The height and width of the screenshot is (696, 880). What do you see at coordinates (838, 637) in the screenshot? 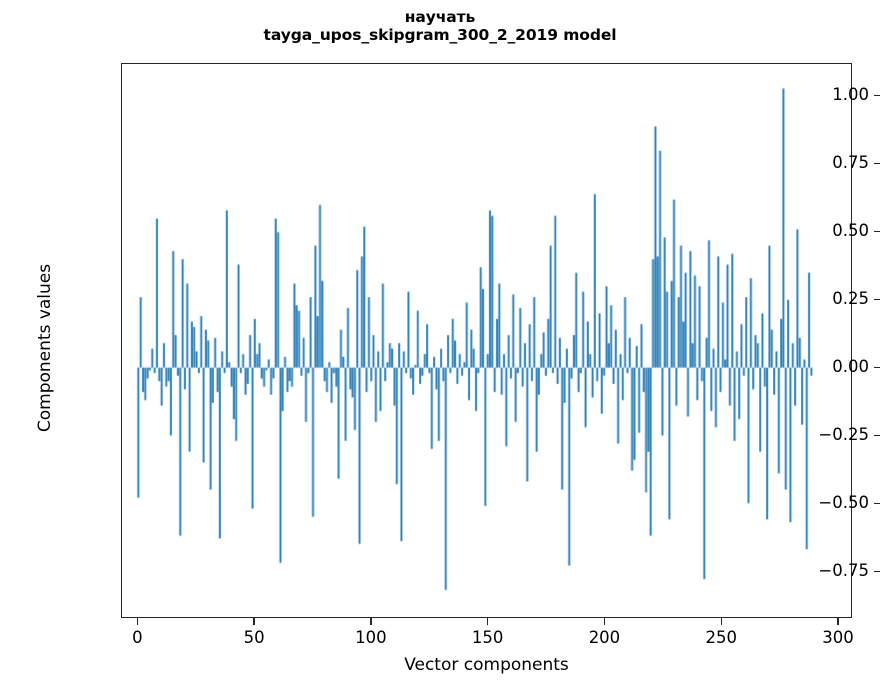
I see `x-tick-label: 300` at bounding box center [838, 637].